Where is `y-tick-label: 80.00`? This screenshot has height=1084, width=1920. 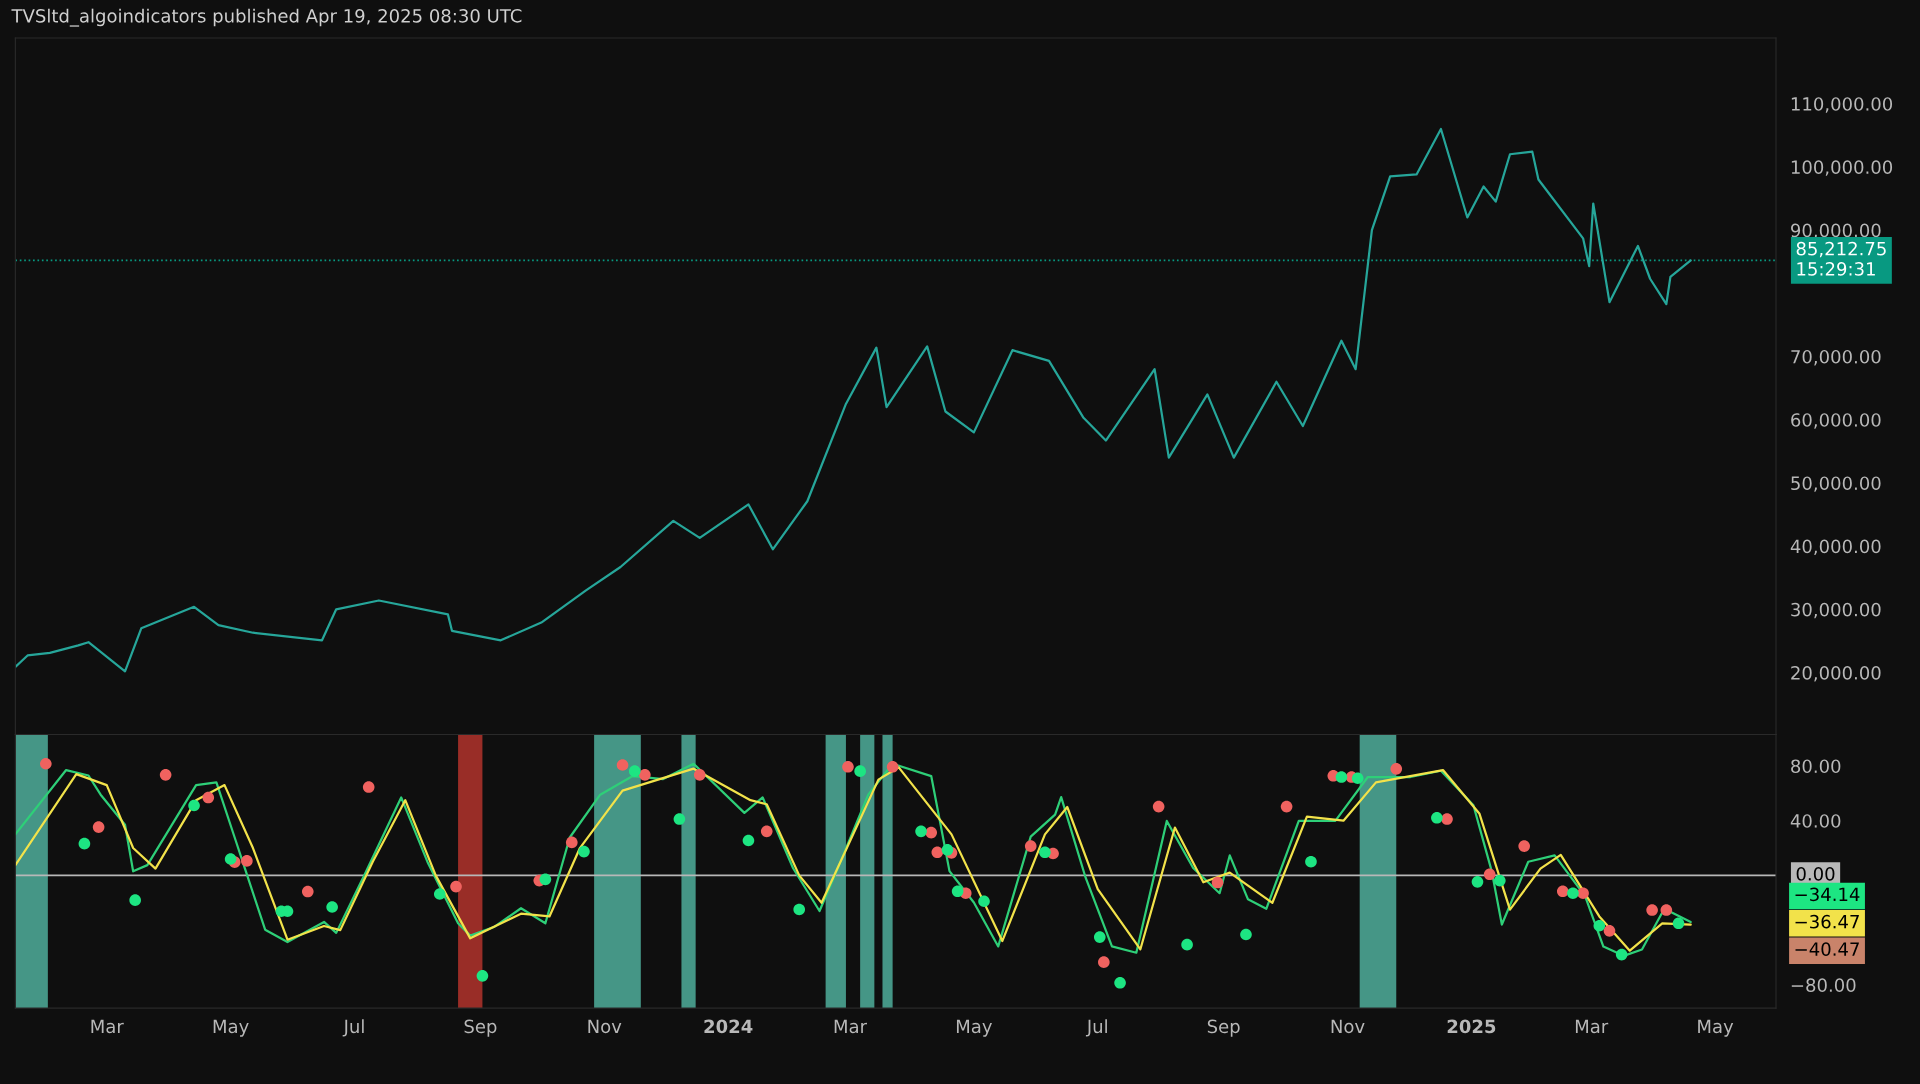 y-tick-label: 80.00 is located at coordinates (1816, 766).